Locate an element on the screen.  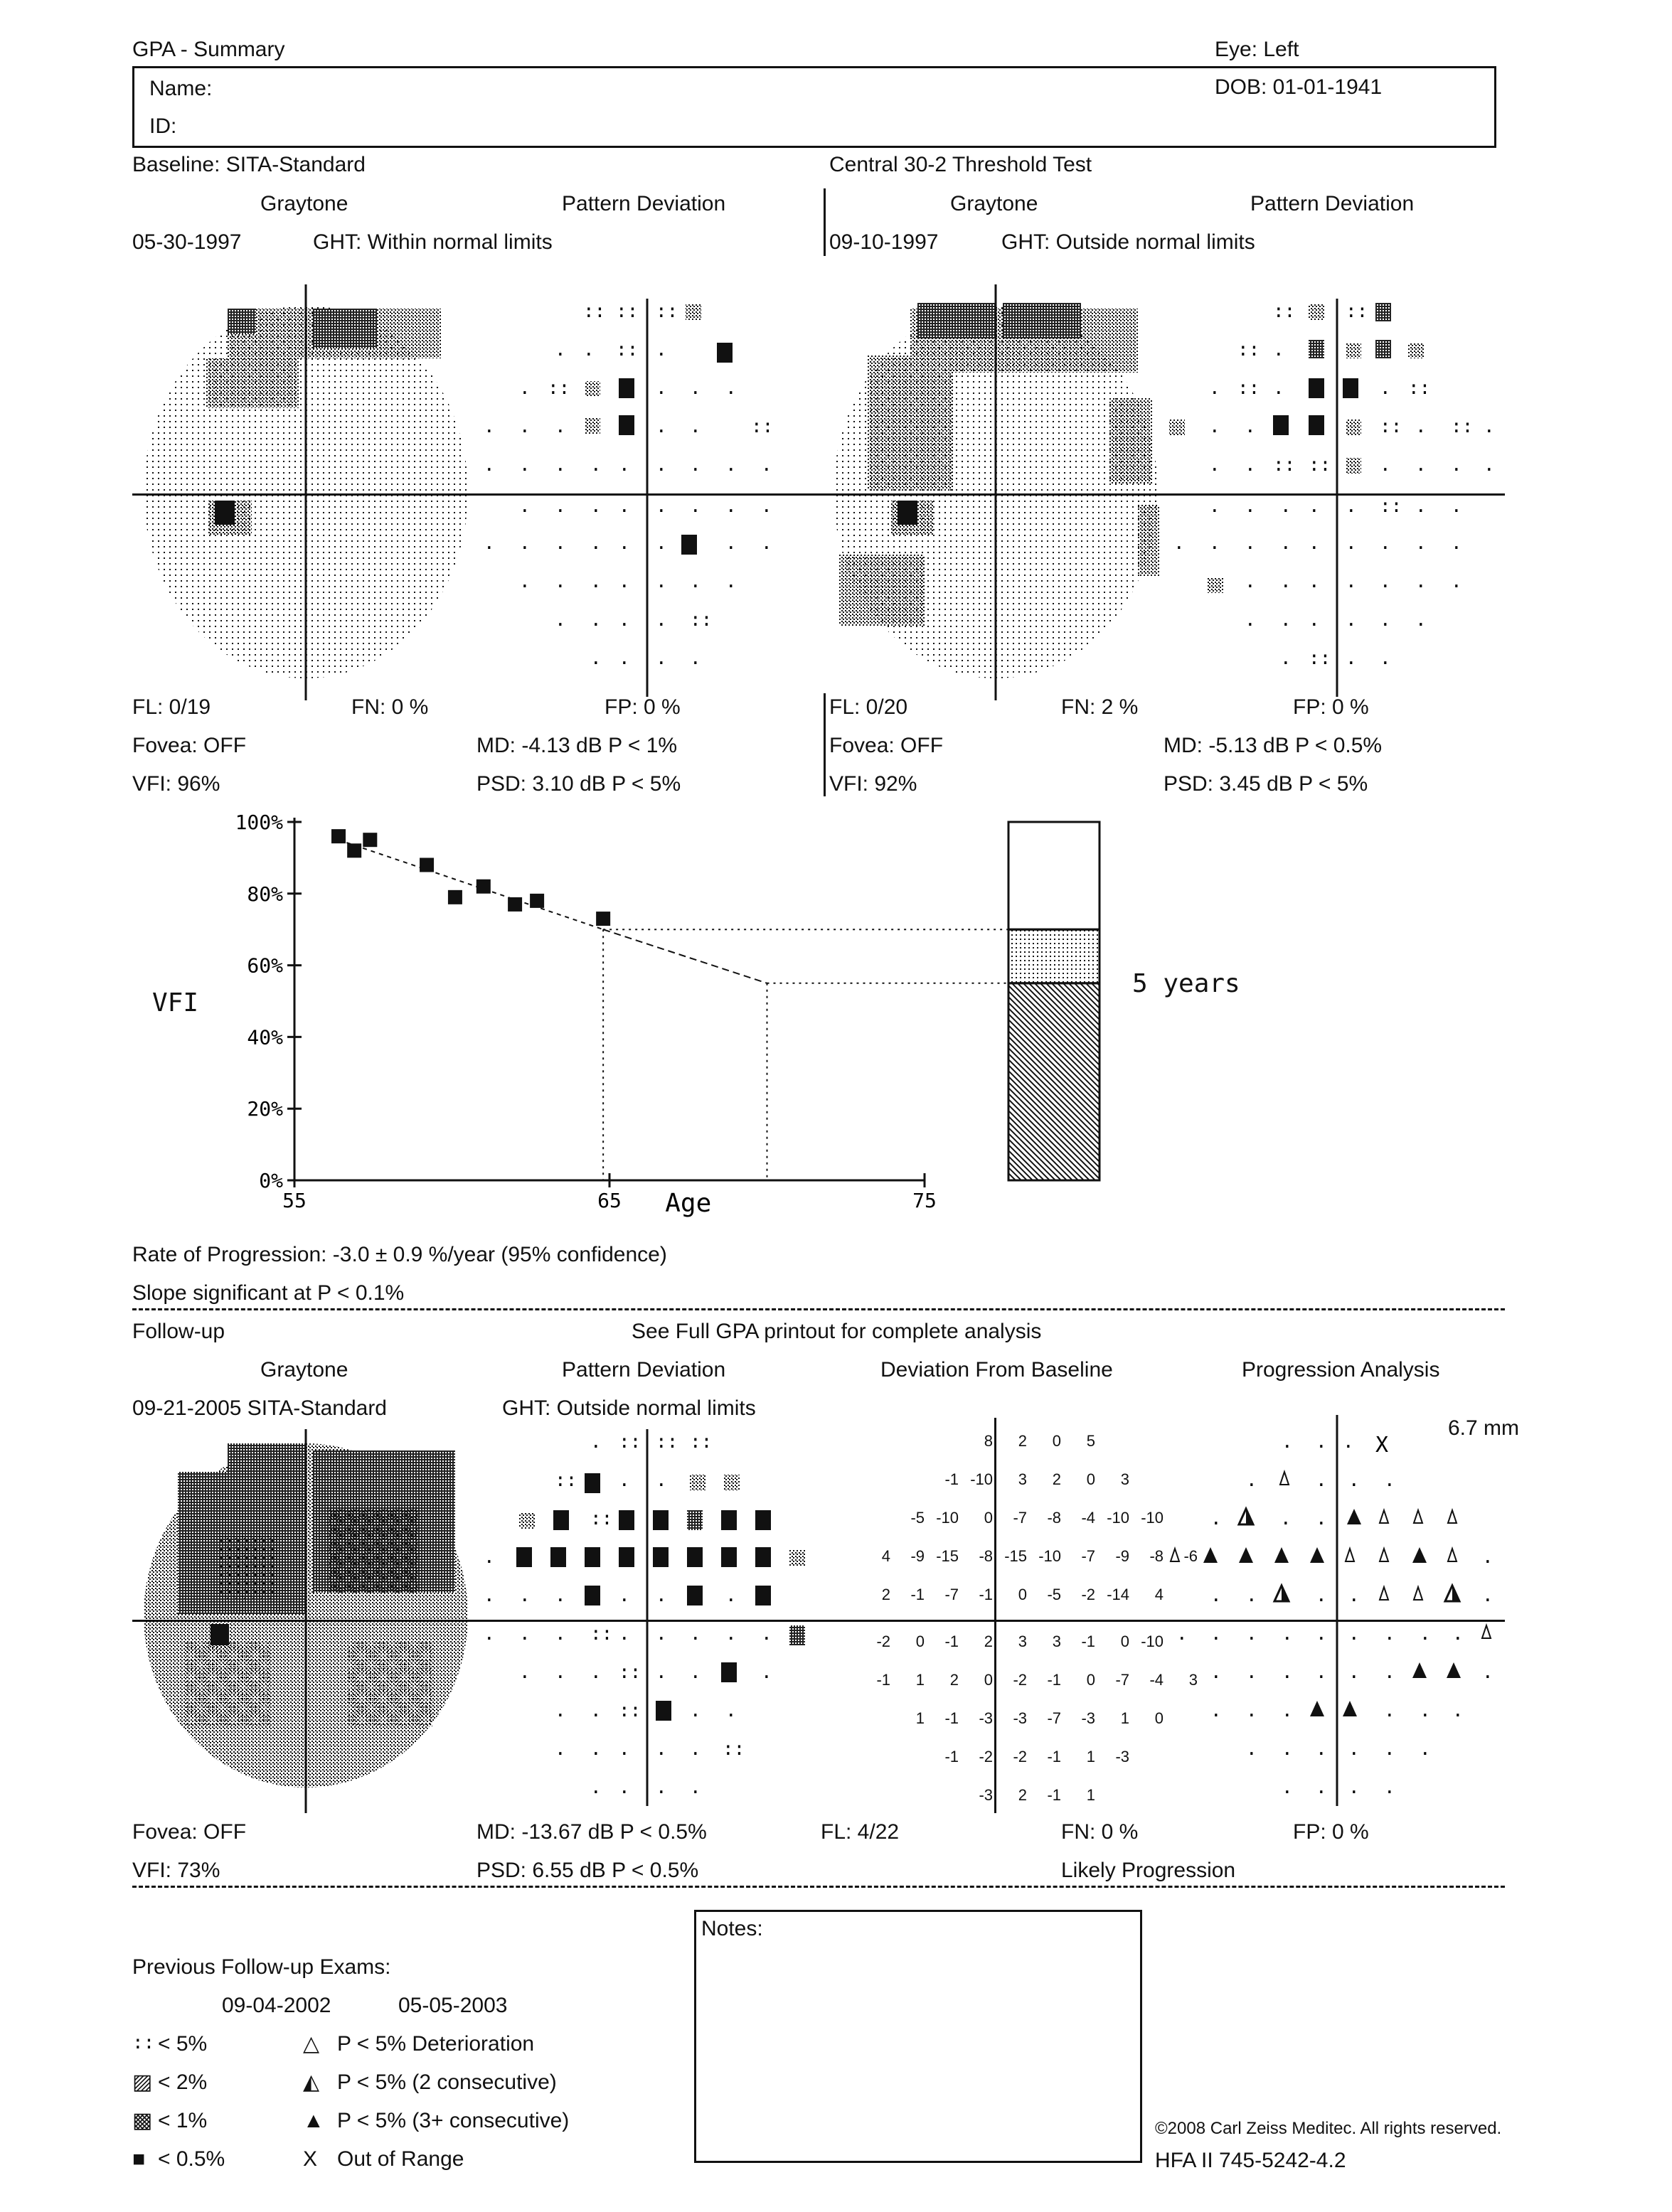
projection-line is located at coordinates (684, 957).